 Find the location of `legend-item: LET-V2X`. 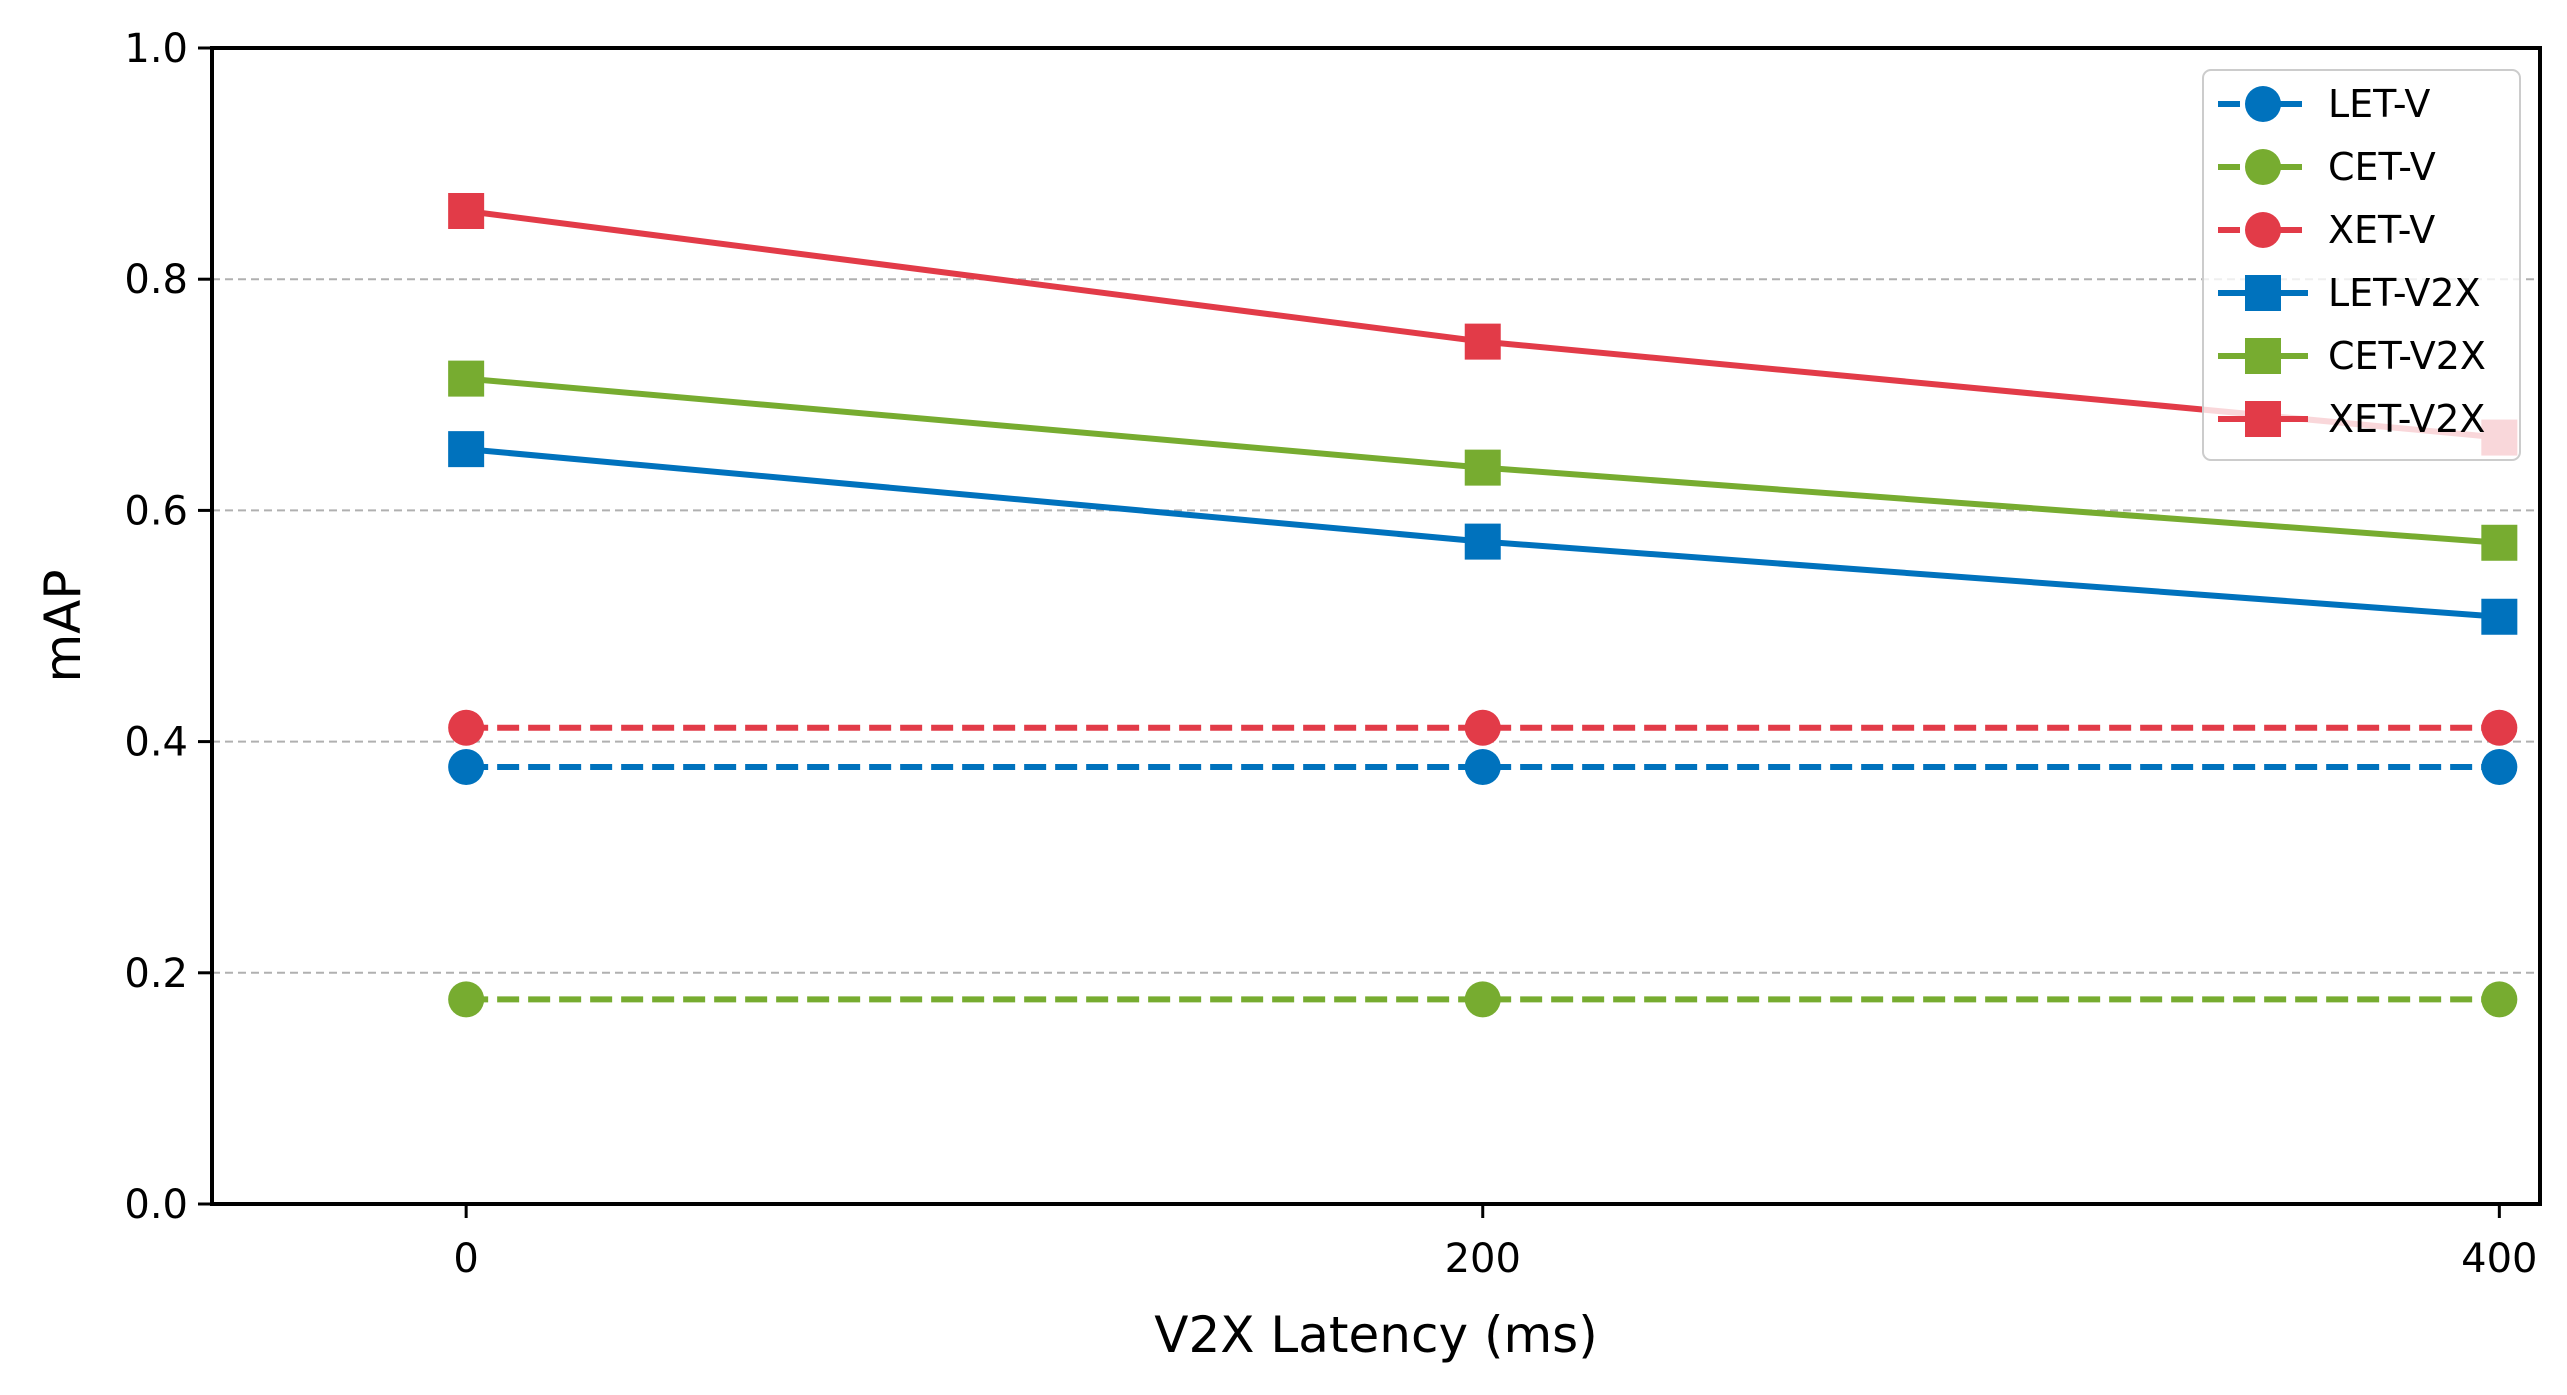

legend-item: LET-V2X is located at coordinates (2349, 293).